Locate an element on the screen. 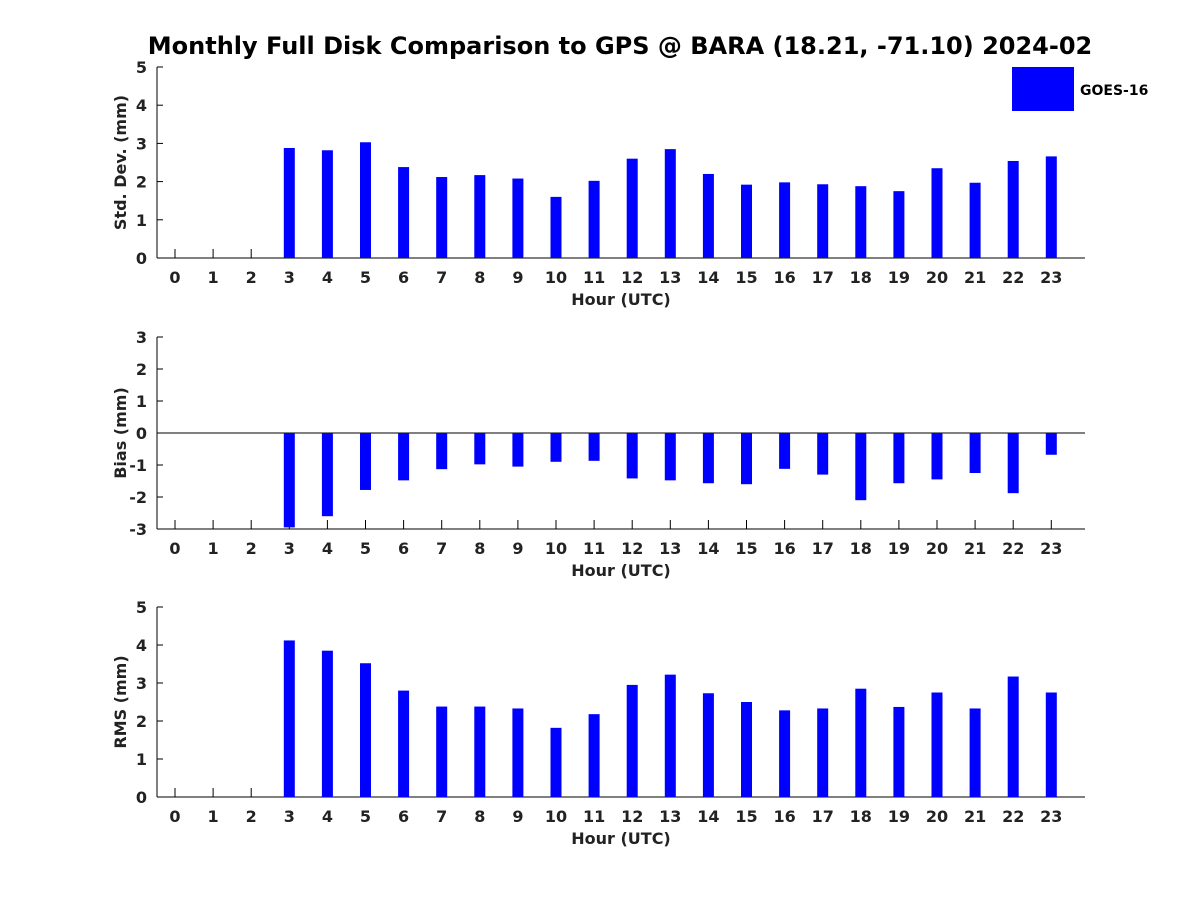  y-tick-label: -2 is located at coordinates (138, 497).